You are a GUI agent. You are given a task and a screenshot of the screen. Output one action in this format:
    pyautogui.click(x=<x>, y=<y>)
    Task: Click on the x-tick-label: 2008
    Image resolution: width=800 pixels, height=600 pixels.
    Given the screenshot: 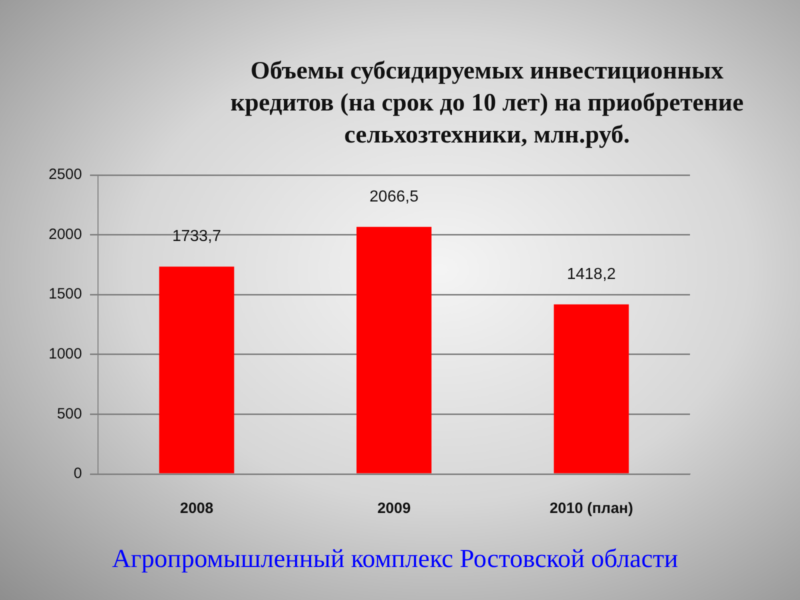 What is the action you would take?
    pyautogui.click(x=197, y=509)
    